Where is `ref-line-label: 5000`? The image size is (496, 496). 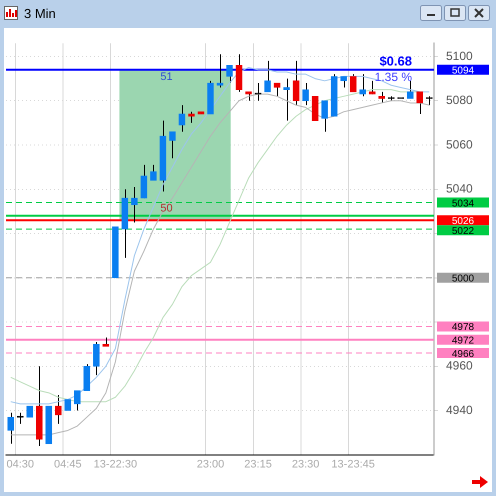
ref-line-label: 5000 is located at coordinates (463, 279).